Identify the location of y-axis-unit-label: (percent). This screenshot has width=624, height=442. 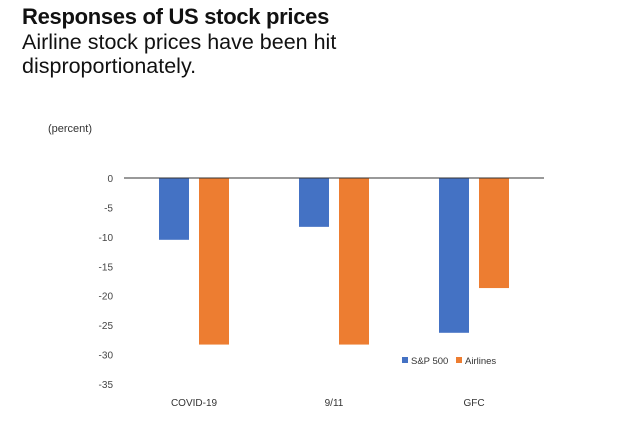
(70, 129).